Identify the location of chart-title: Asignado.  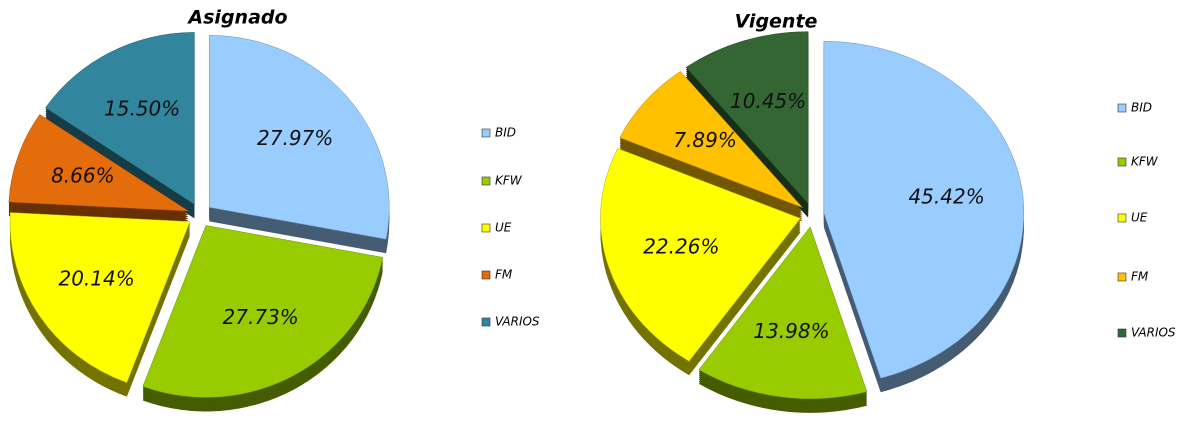
(236, 18).